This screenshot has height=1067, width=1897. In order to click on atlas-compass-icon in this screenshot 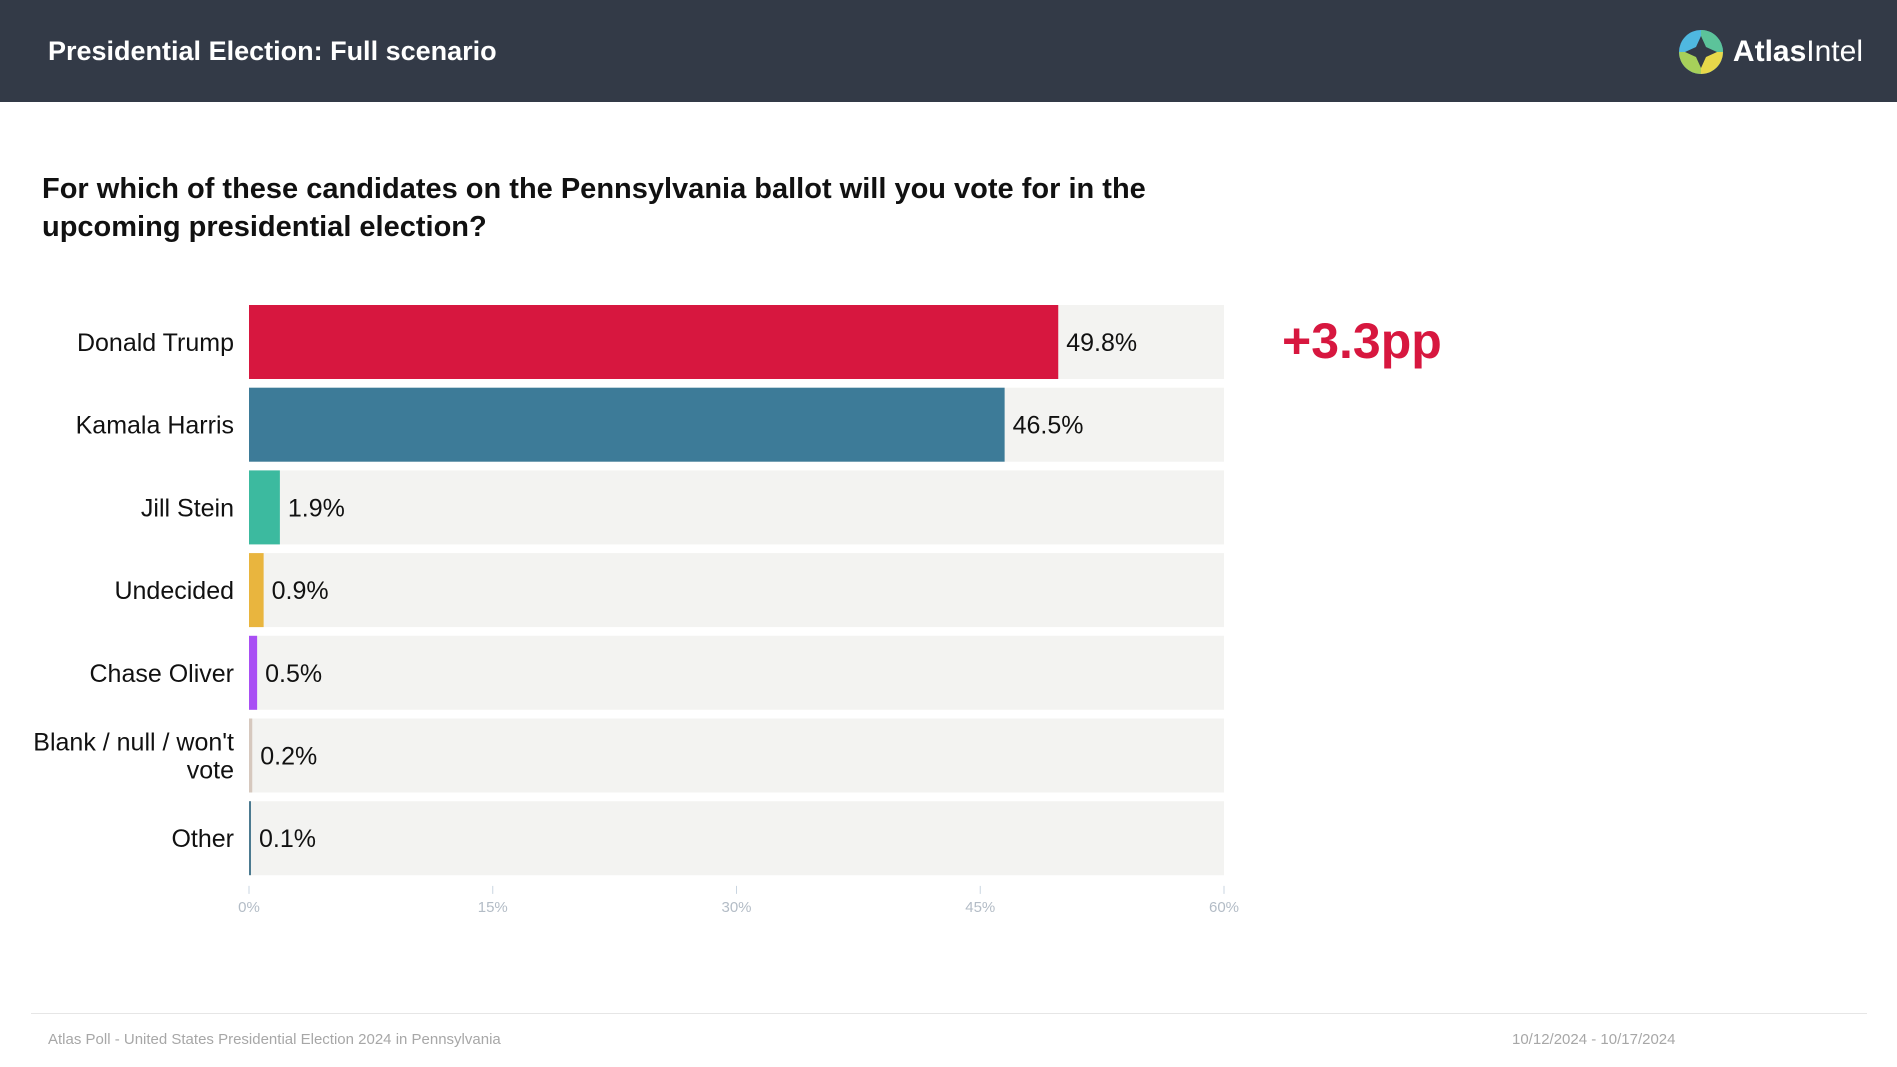, I will do `click(1700, 52)`.